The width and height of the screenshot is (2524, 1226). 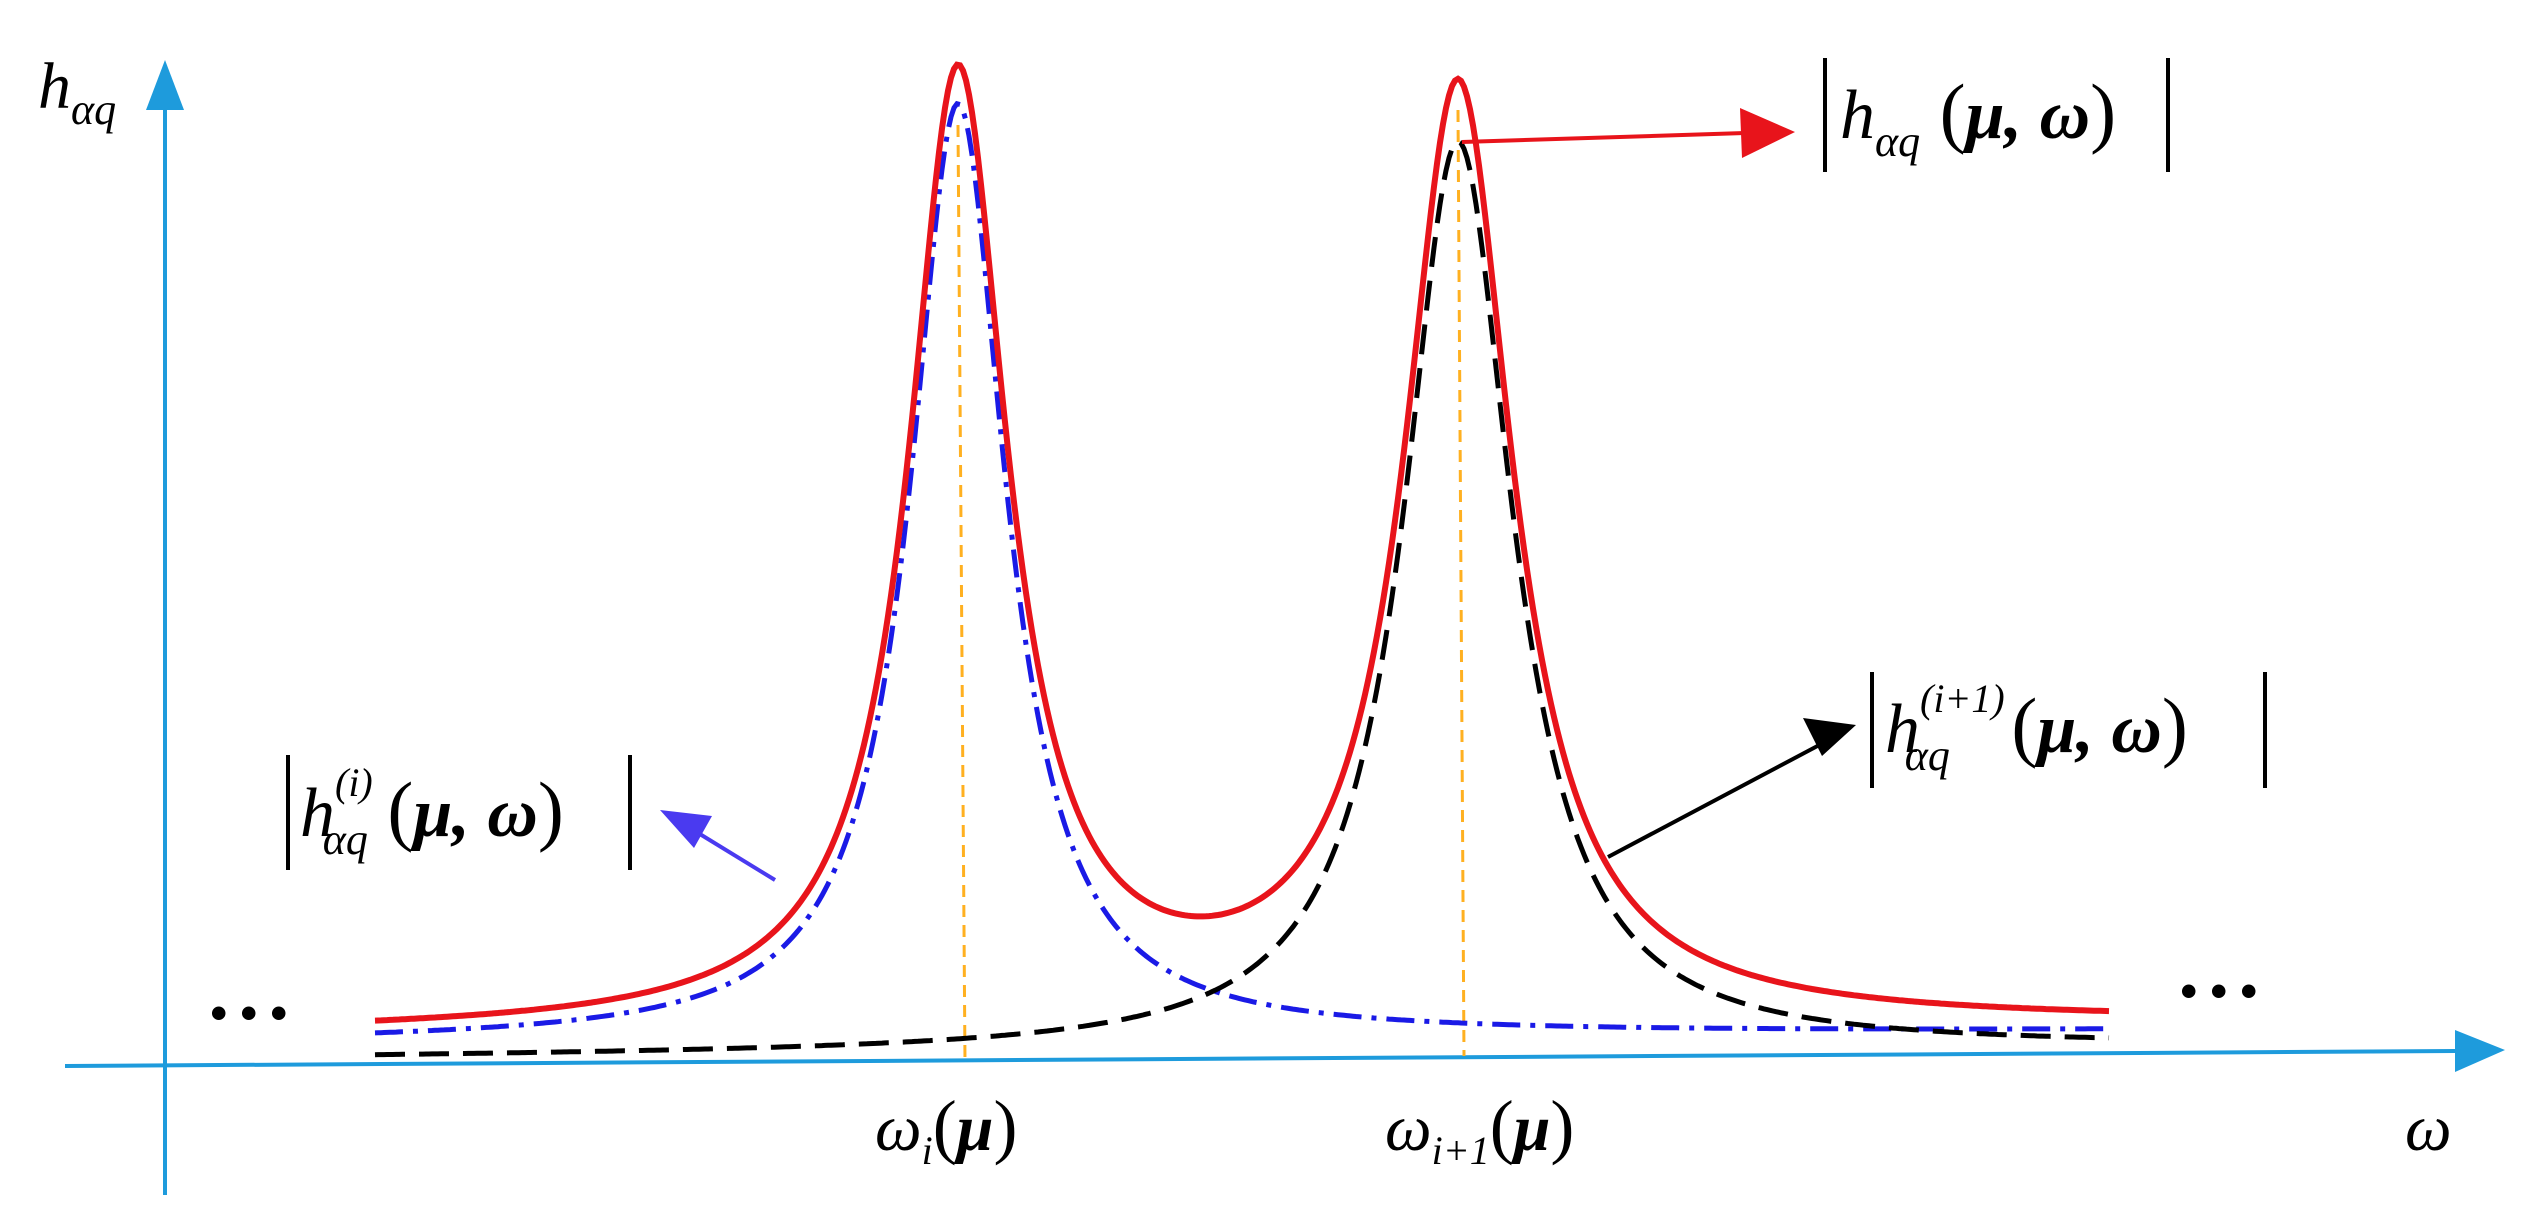 I want to click on x-axis, so click(x=1260, y=1058).